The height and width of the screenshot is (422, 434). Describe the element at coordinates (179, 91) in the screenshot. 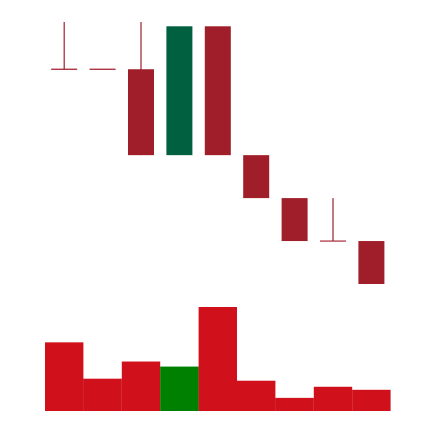

I see `candle-body-up` at that location.